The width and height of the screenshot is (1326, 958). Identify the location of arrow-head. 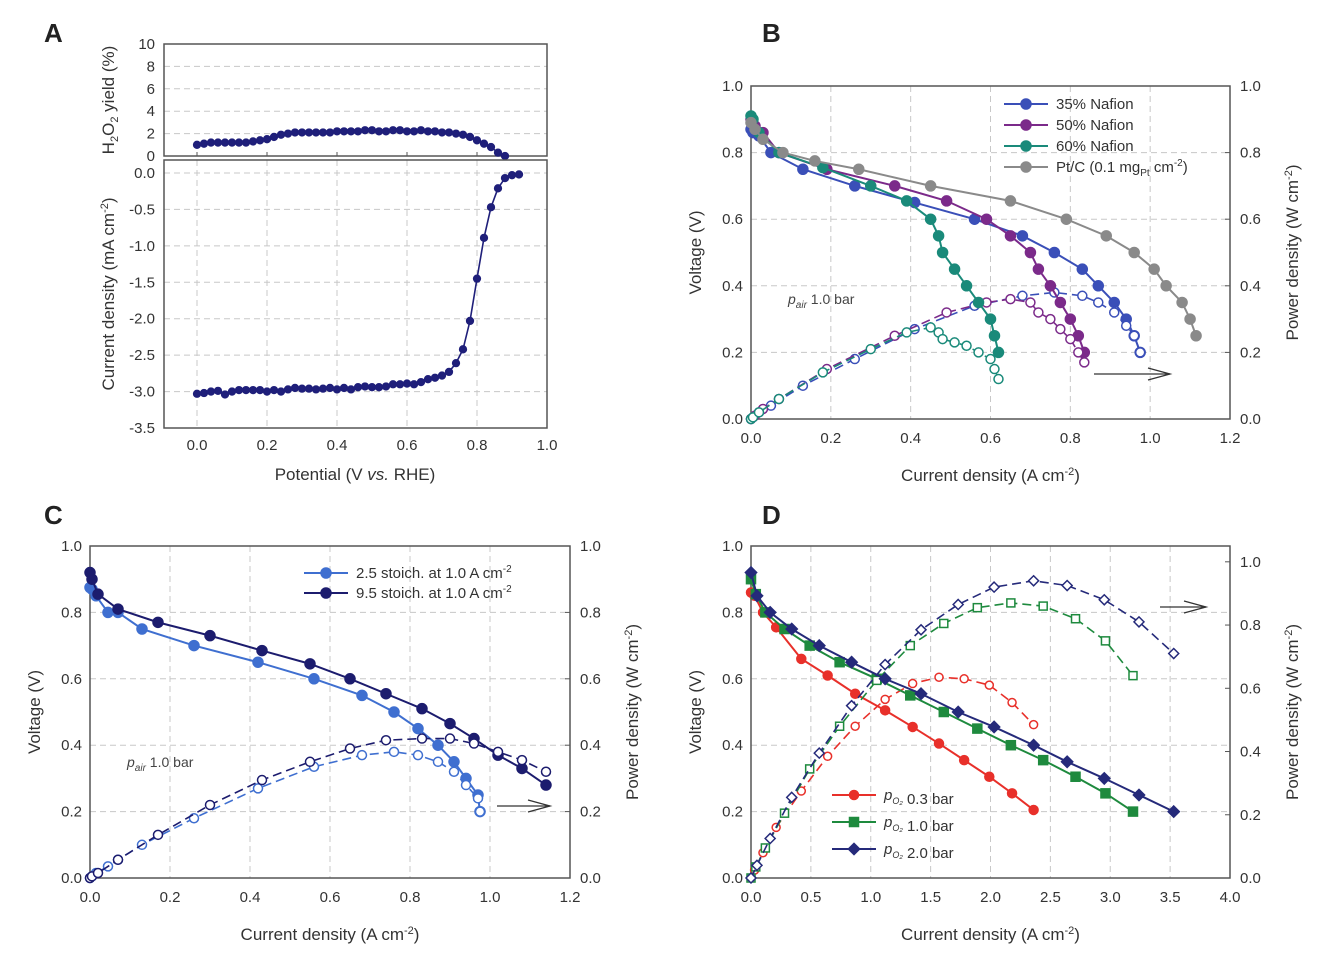
(1160, 374).